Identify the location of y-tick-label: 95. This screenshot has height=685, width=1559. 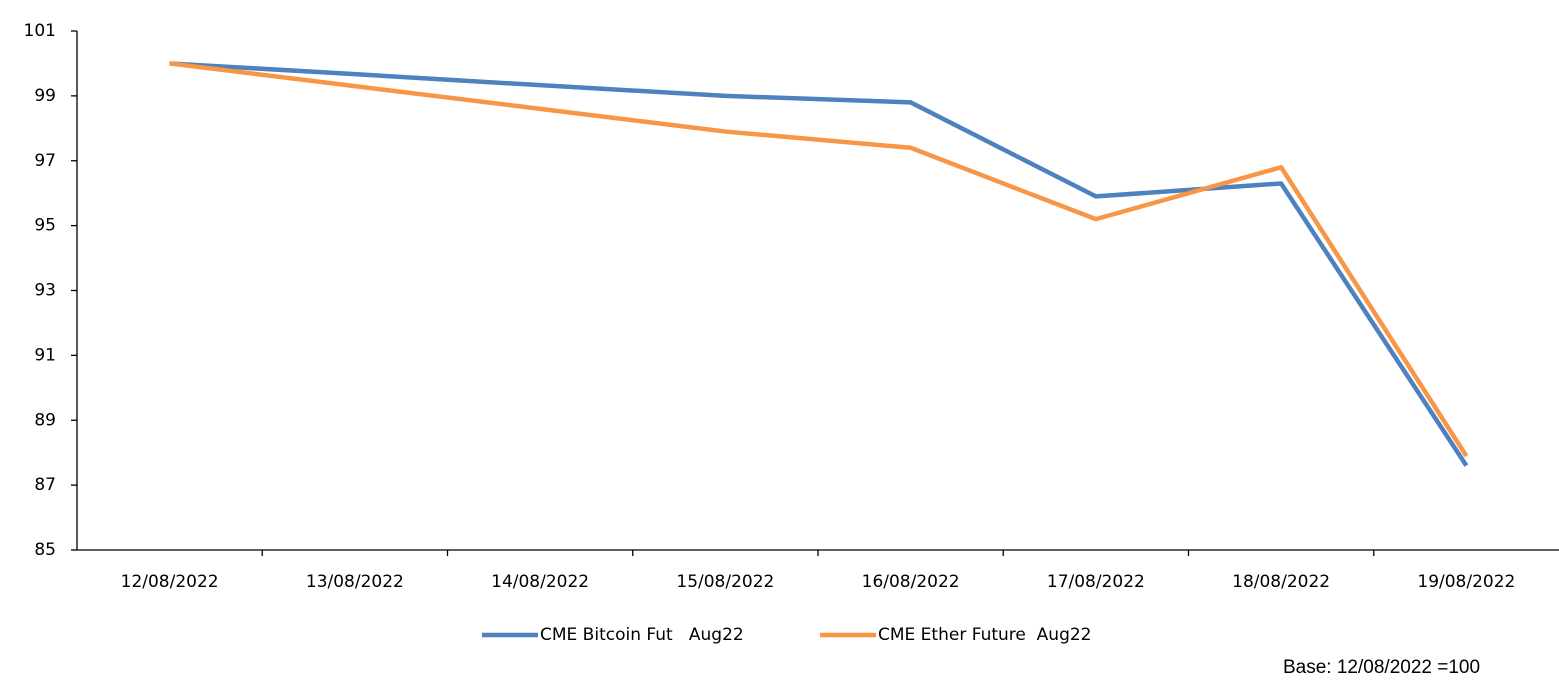
(45, 226).